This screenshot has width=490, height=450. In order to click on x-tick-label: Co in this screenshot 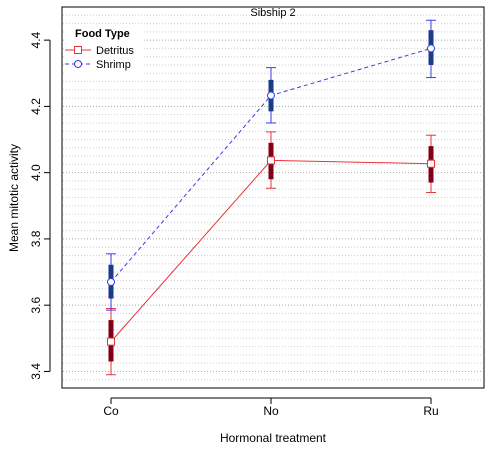, I will do `click(111, 411)`.